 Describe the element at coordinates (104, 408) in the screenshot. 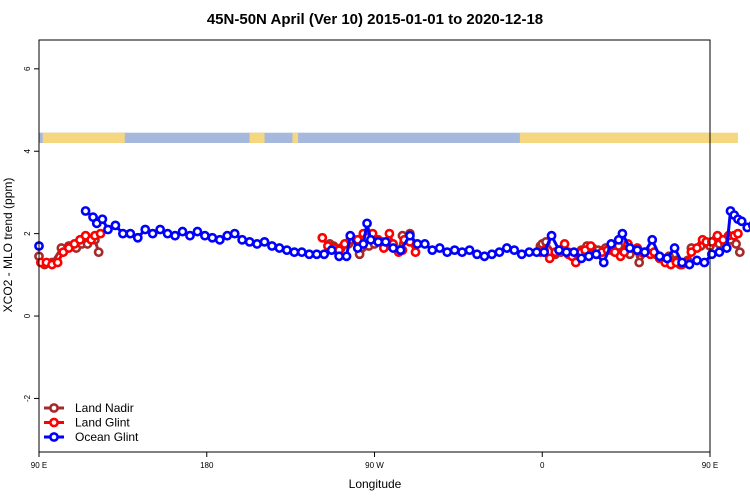

I see `legend-label: Land Nadir` at that location.